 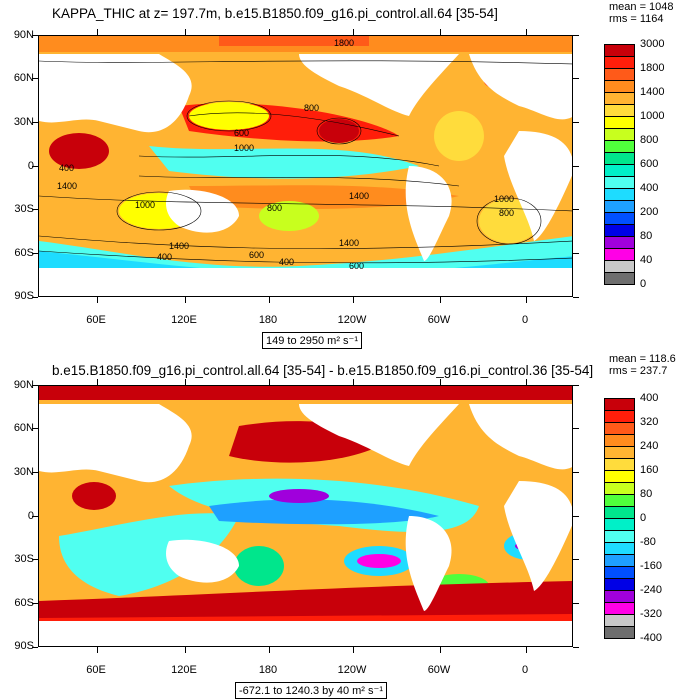 I want to click on bottom-stats: mean = 118.6 rms = 237.7, so click(x=642, y=365).